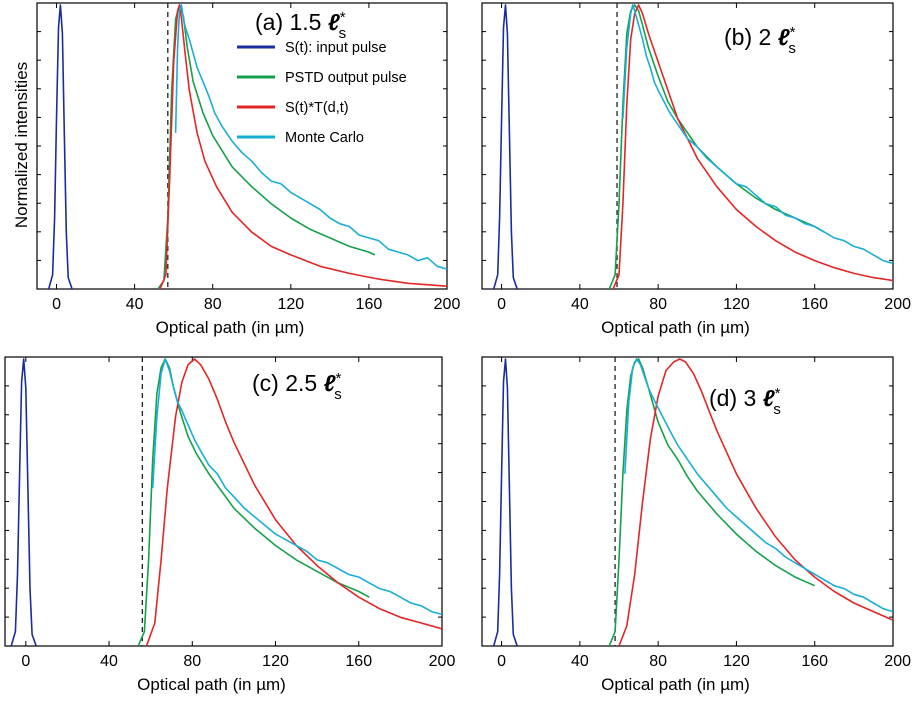 This screenshot has height=716, width=913. Describe the element at coordinates (300, 25) in the screenshot. I see `panel-title: (a) 1.5 ℓ* s` at that location.